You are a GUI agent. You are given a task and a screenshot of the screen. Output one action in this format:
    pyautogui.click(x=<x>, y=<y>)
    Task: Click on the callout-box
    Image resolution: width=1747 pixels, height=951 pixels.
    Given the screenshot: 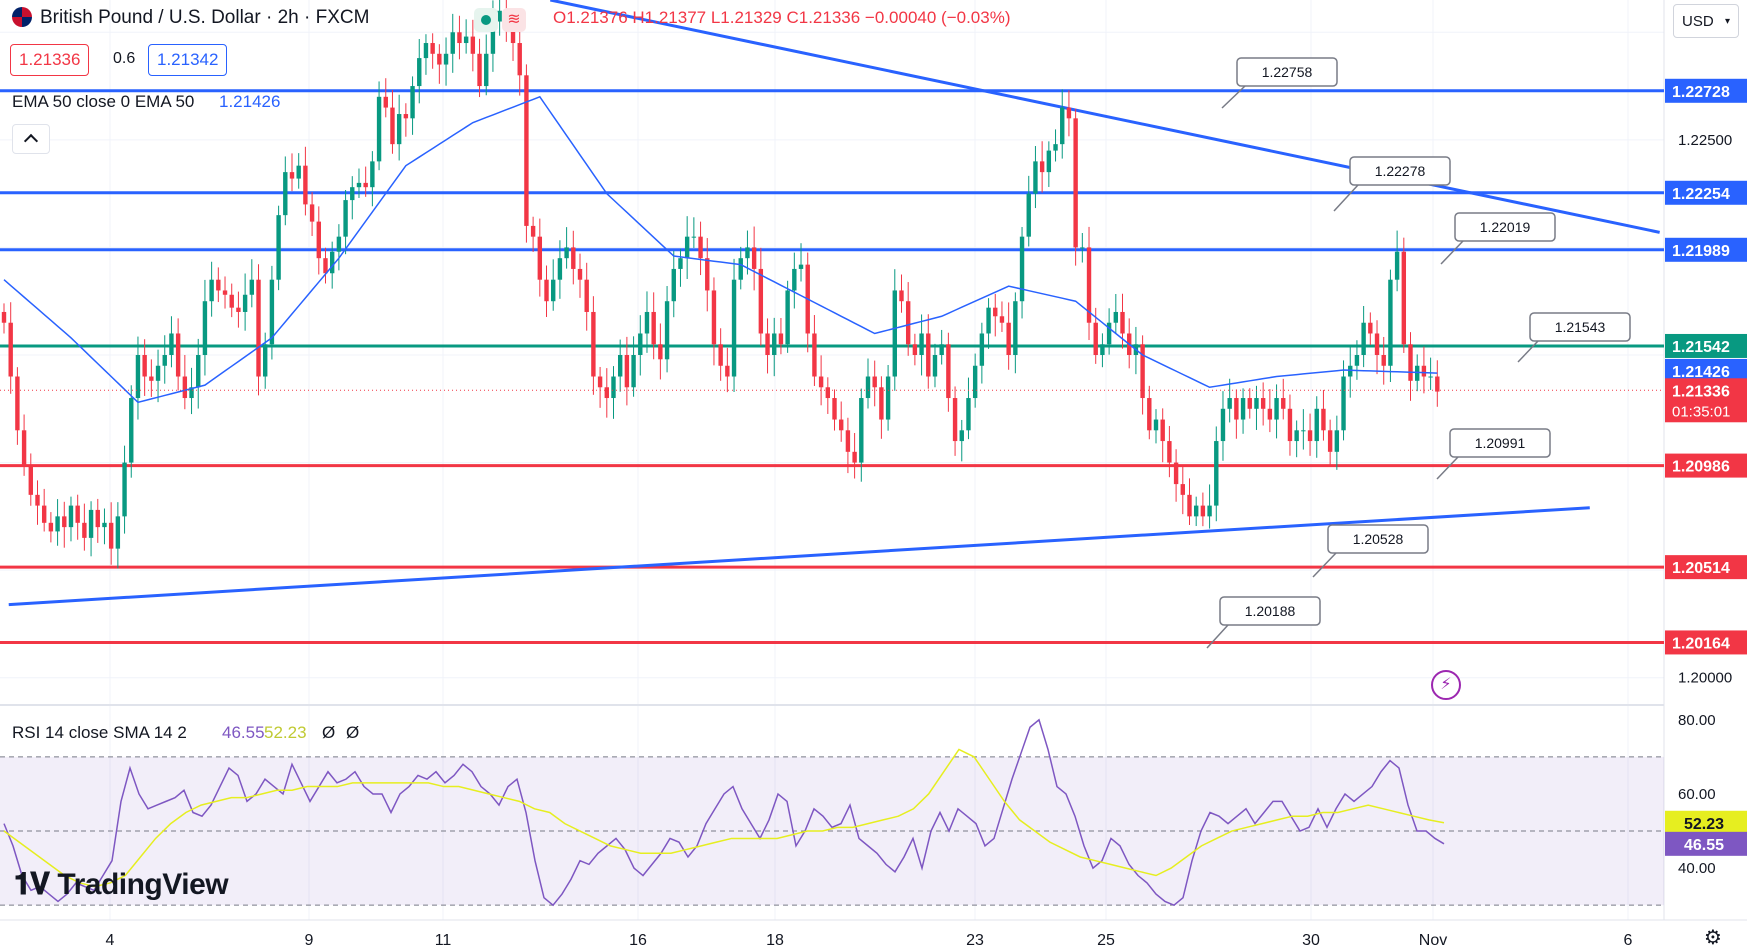 What is the action you would take?
    pyautogui.click(x=1580, y=327)
    